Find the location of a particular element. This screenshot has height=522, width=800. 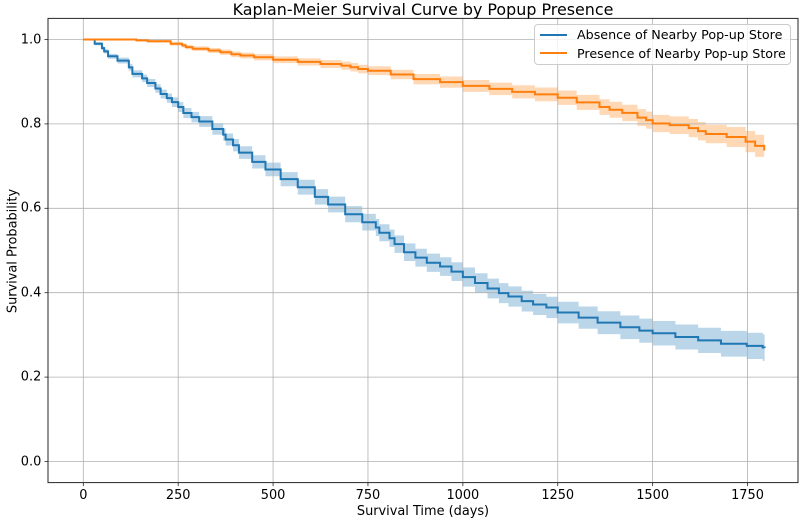

x-tick-label: 1250 is located at coordinates (558, 495).